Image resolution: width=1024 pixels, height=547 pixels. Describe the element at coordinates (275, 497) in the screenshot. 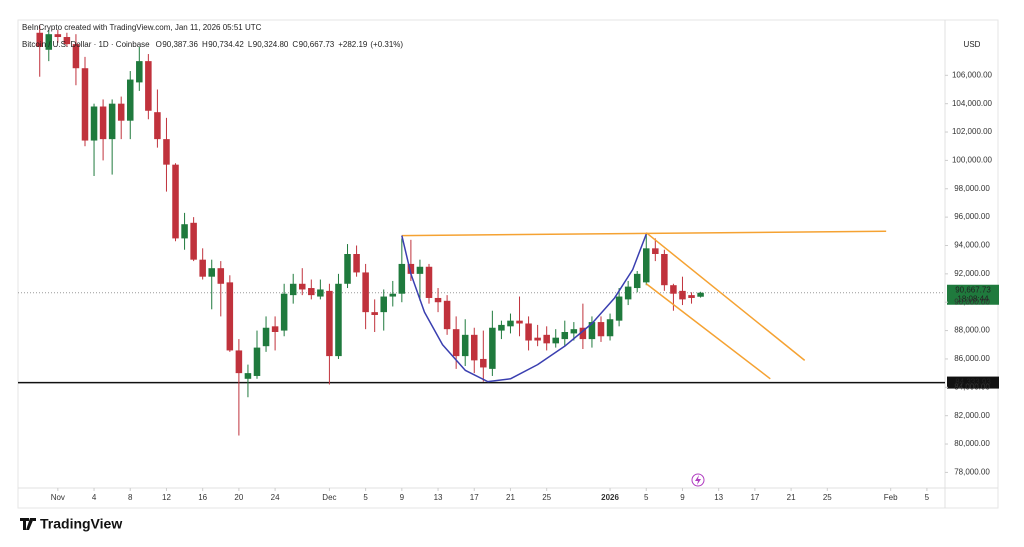

I see `x-tick-label: 24` at that location.